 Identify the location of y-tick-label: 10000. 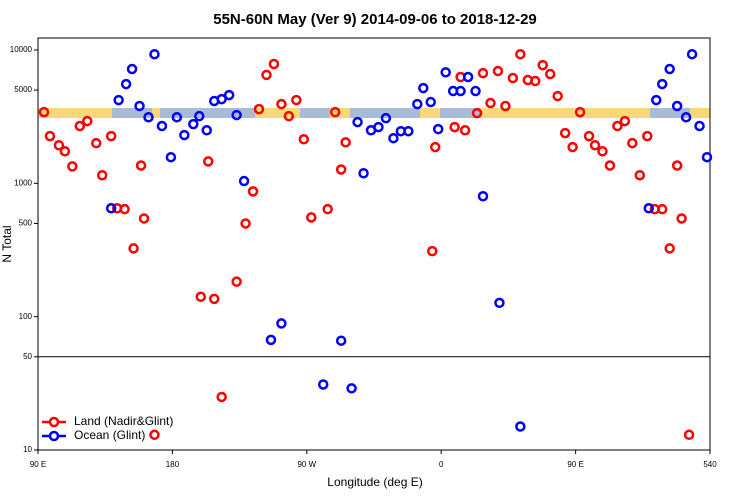
(21, 49).